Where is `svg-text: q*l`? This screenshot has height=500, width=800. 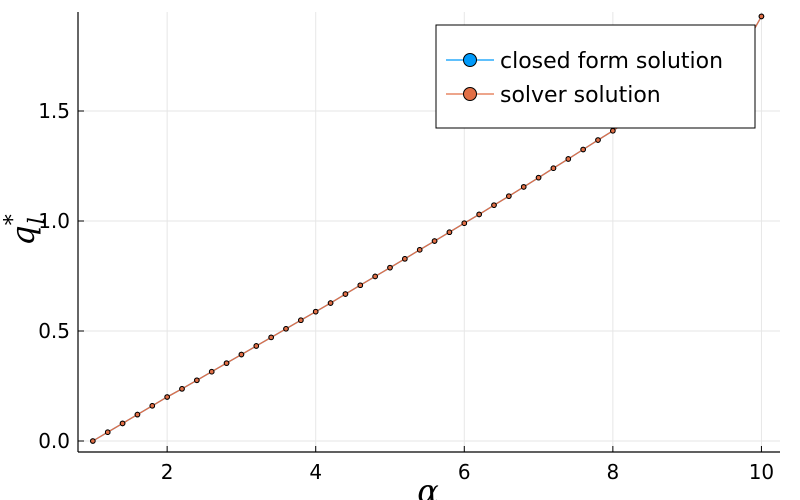 svg-text: q*l is located at coordinates (25, 229).